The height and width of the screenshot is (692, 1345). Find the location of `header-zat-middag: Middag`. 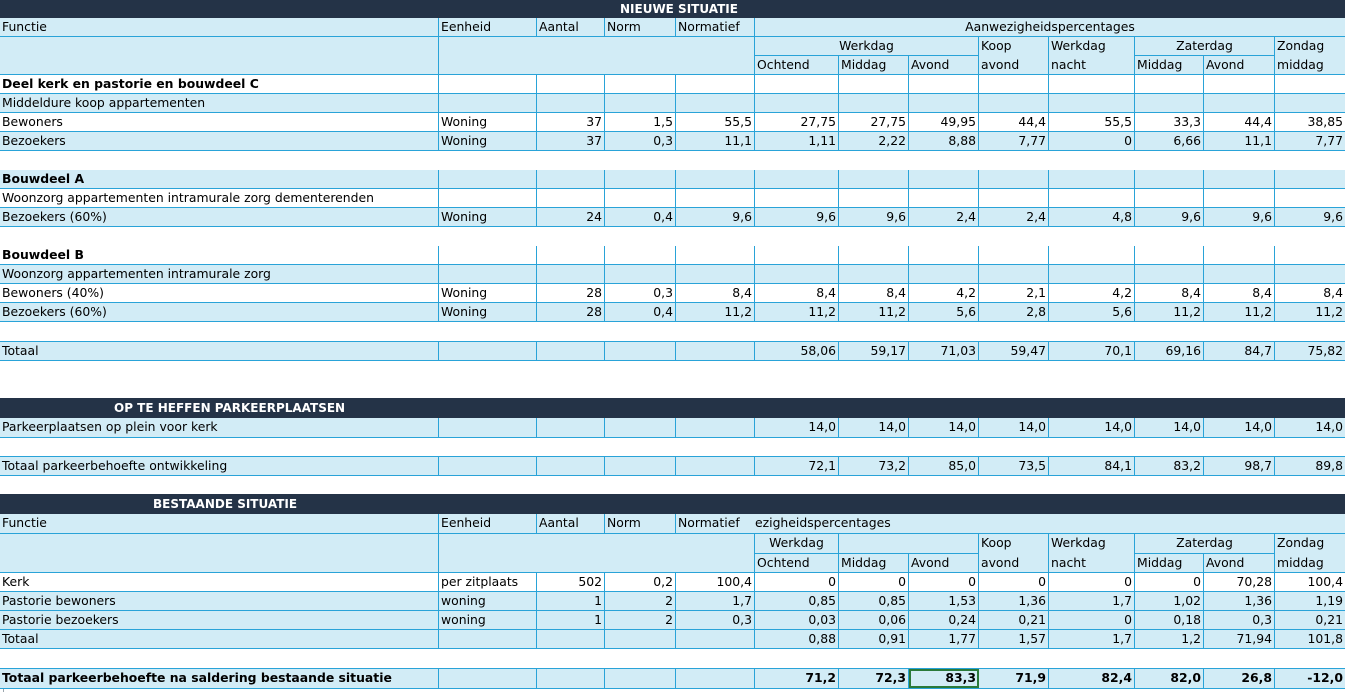

header-zat-middag: Middag is located at coordinates (1169, 65).